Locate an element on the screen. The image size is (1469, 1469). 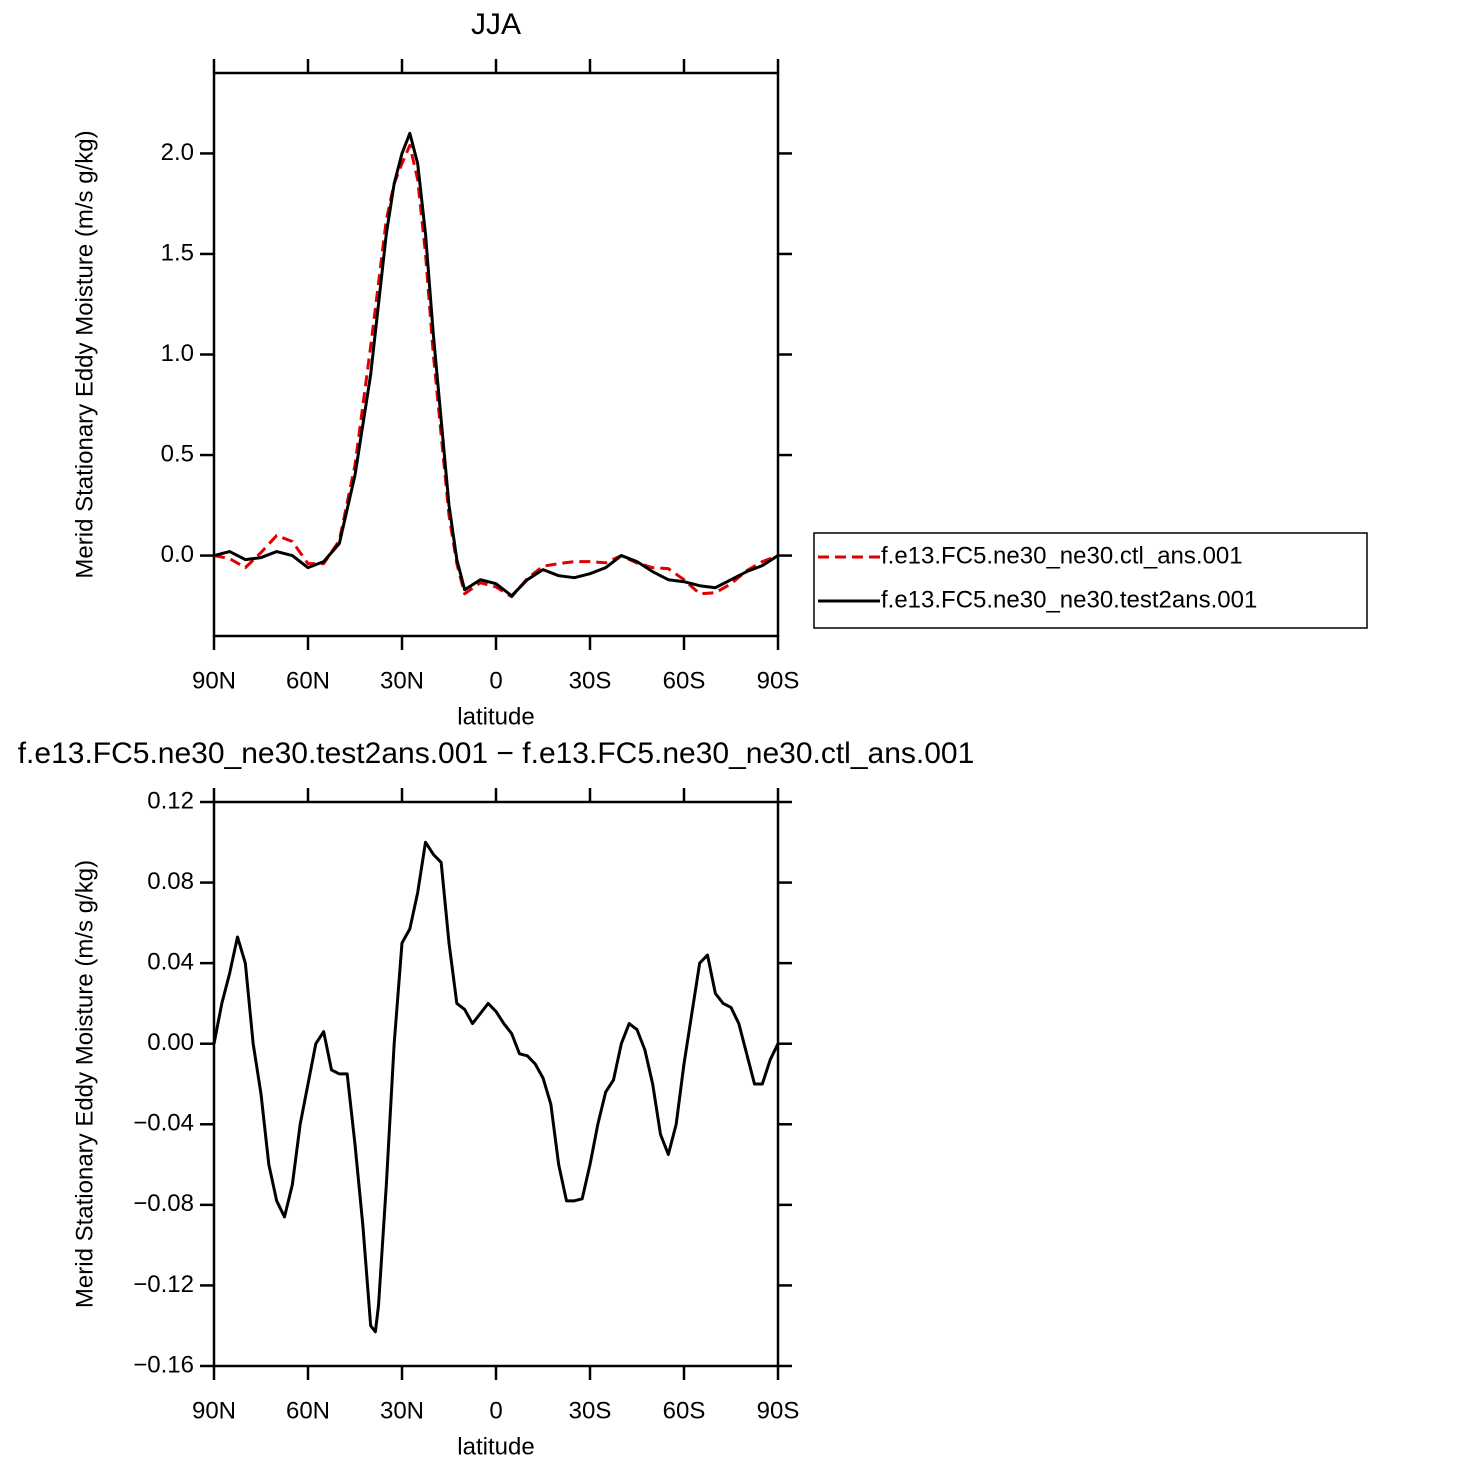
legend-box is located at coordinates (1090, 580).